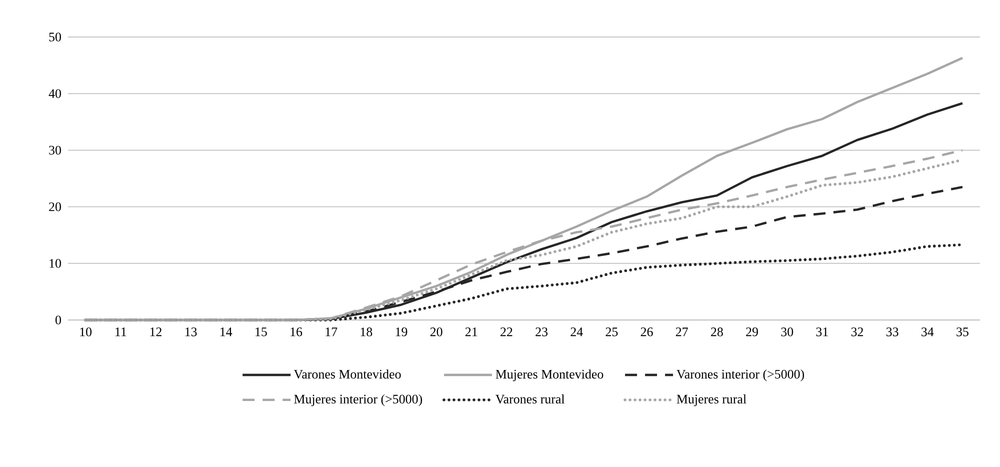 This screenshot has width=1000, height=467. I want to click on x-tick-label: 31, so click(822, 332).